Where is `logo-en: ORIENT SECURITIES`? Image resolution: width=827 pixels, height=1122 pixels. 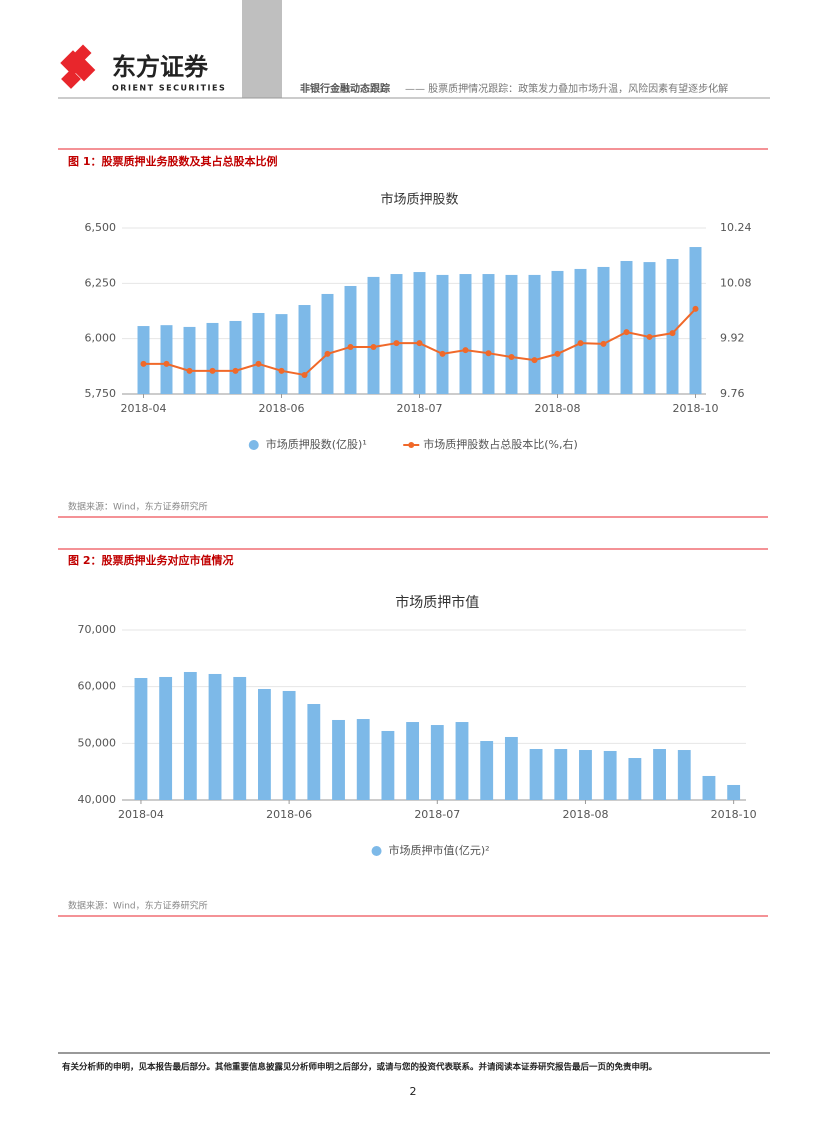
logo-en: ORIENT SECURITIES is located at coordinates (169, 88).